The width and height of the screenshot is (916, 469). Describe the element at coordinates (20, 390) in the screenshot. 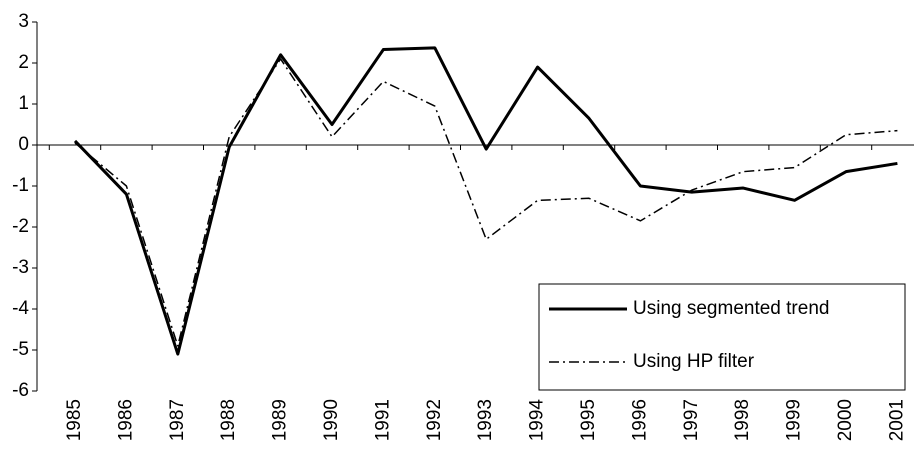

I see `y-tick-label: -6` at that location.